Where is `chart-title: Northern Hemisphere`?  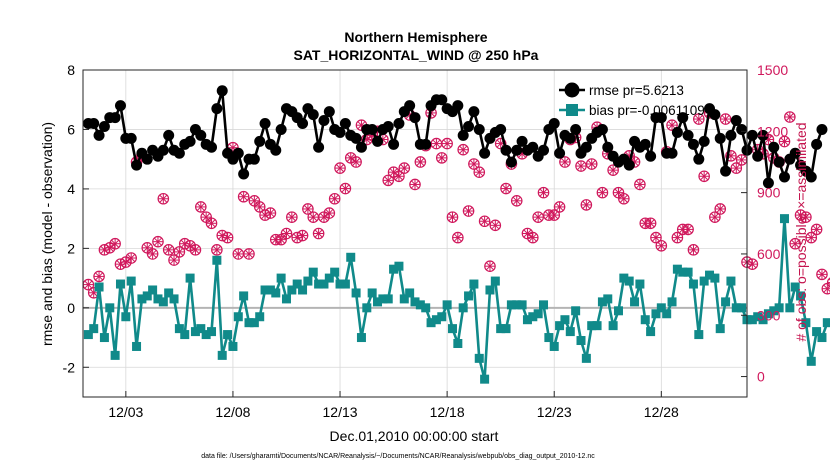
chart-title: Northern Hemisphere is located at coordinates (415, 37).